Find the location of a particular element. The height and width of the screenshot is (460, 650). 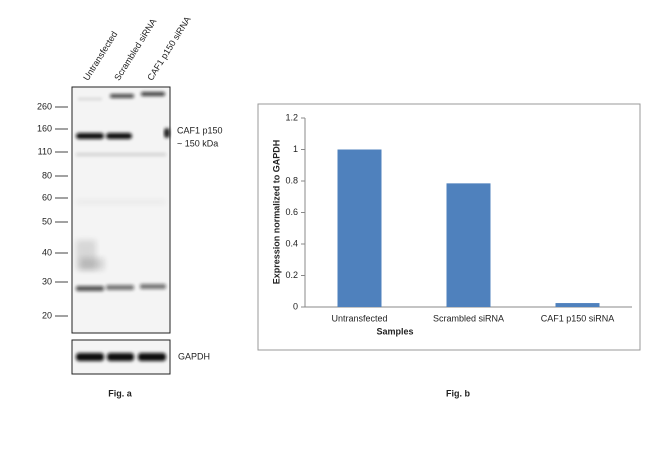

x-tick-label: Untransfected is located at coordinates (359, 318).